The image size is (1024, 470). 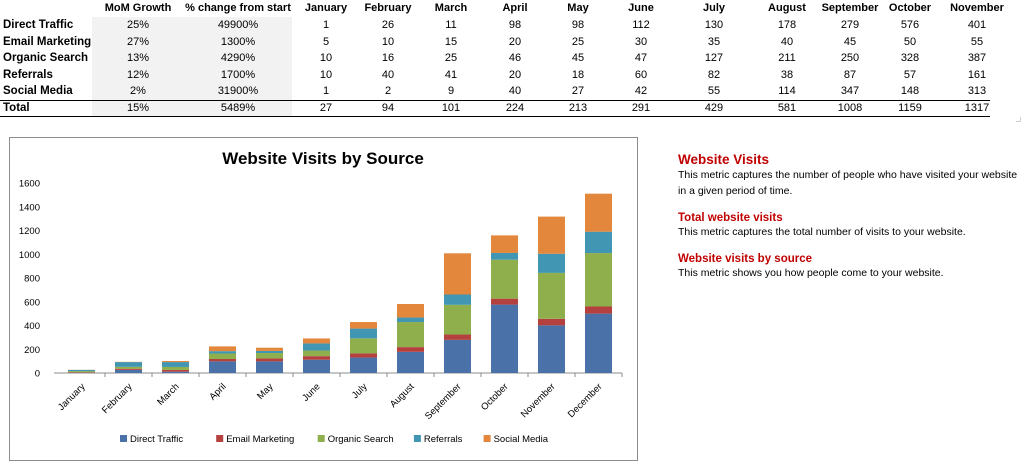 I want to click on table-cell: 1300%, so click(x=238, y=41).